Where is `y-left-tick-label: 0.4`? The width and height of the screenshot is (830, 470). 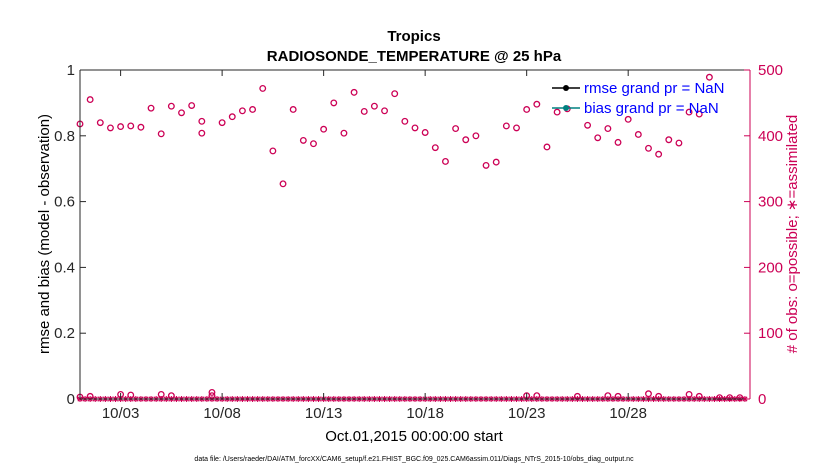 y-left-tick-label: 0.4 is located at coordinates (64, 267).